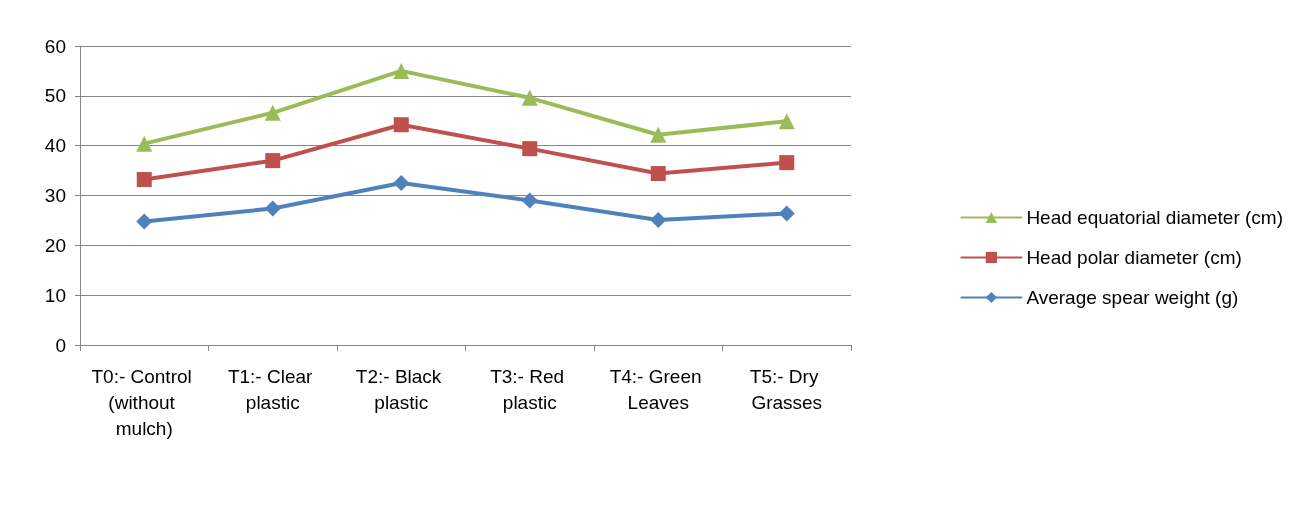 The height and width of the screenshot is (506, 1307). Describe the element at coordinates (144, 402) in the screenshot. I see `x-tick-label: T0:- Control (without mulch)` at that location.